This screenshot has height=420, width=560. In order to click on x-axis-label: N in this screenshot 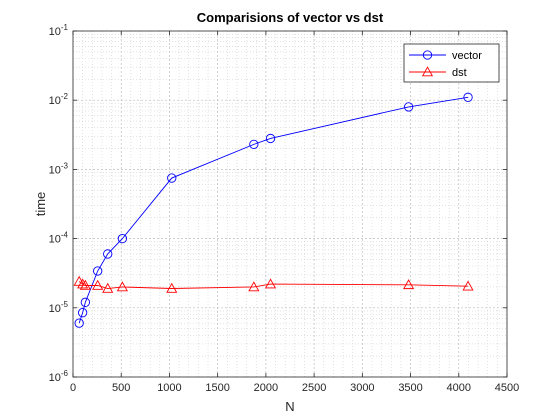, I will do `click(289, 406)`.